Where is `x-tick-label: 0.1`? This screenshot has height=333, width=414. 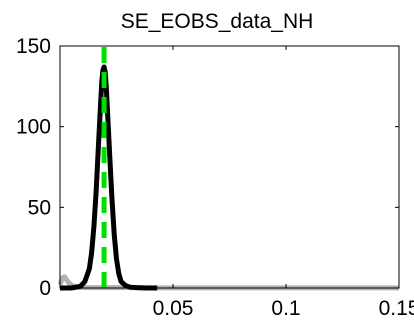 x-tick-label: 0.1 is located at coordinates (285, 308).